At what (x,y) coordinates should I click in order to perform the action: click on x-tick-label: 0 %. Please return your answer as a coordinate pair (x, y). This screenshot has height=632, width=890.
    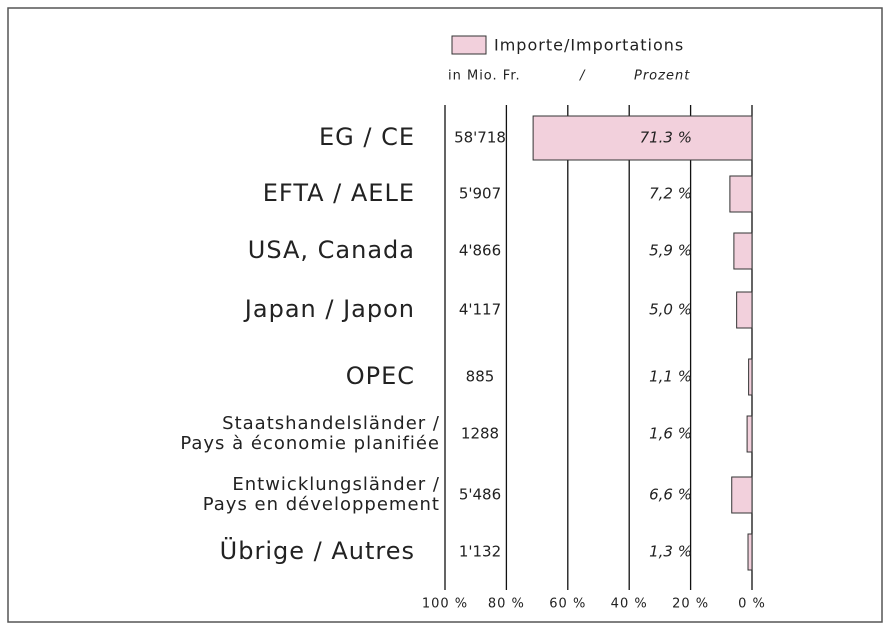
    Looking at the image, I should click on (752, 604).